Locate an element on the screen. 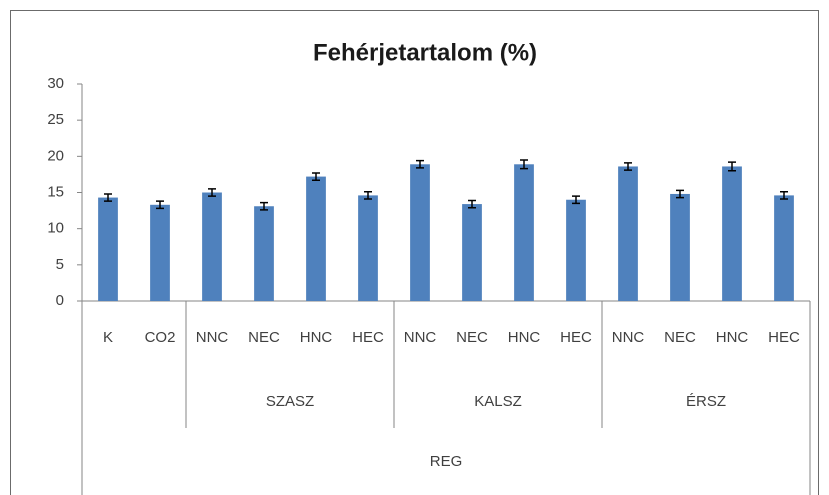 The image size is (829, 495). group-label: ÉRSZ is located at coordinates (706, 401).